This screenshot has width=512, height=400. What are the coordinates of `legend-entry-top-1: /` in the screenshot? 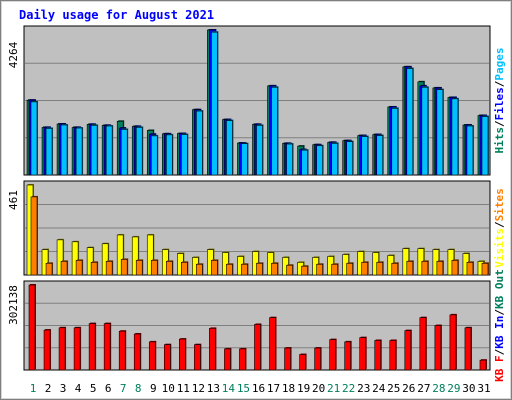 It's located at (499, 123).